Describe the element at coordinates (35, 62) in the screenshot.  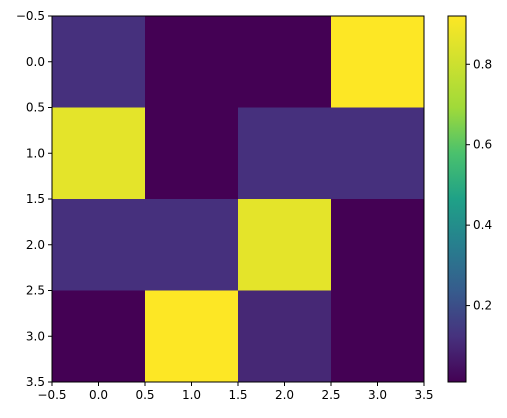
I see `y-tick-label: 0.0` at that location.